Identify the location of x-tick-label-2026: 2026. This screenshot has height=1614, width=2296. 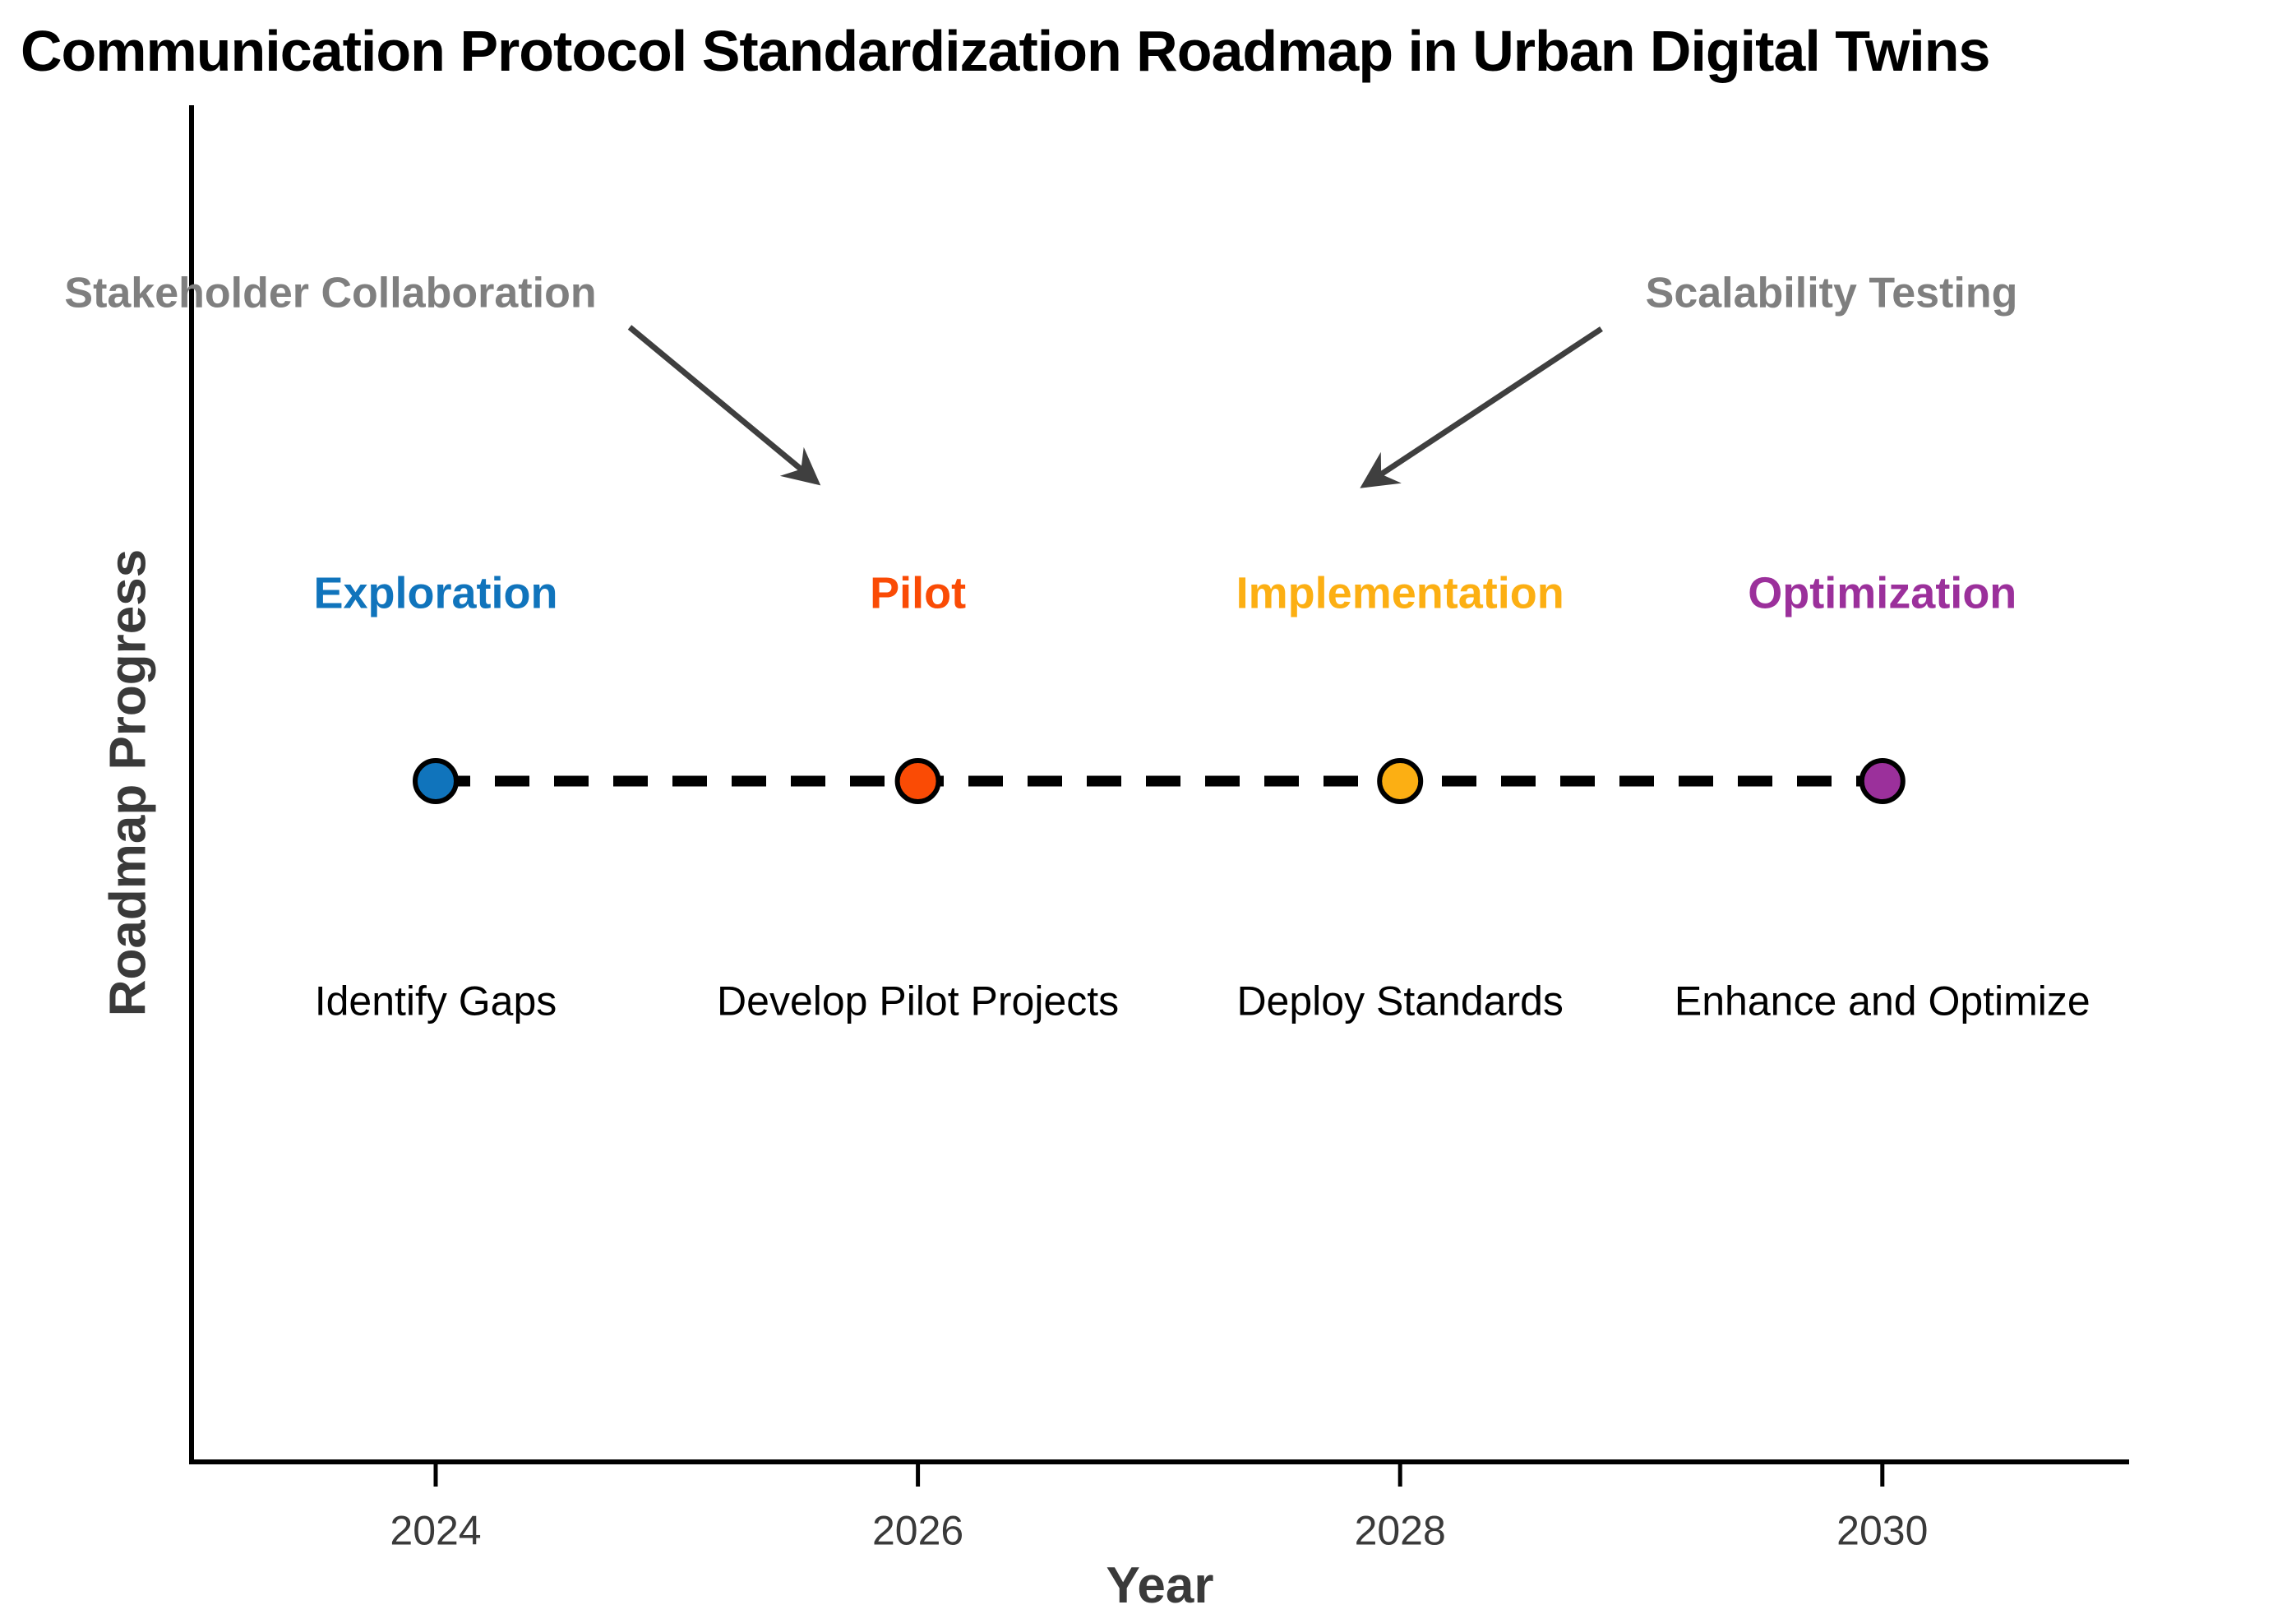
(917, 1530).